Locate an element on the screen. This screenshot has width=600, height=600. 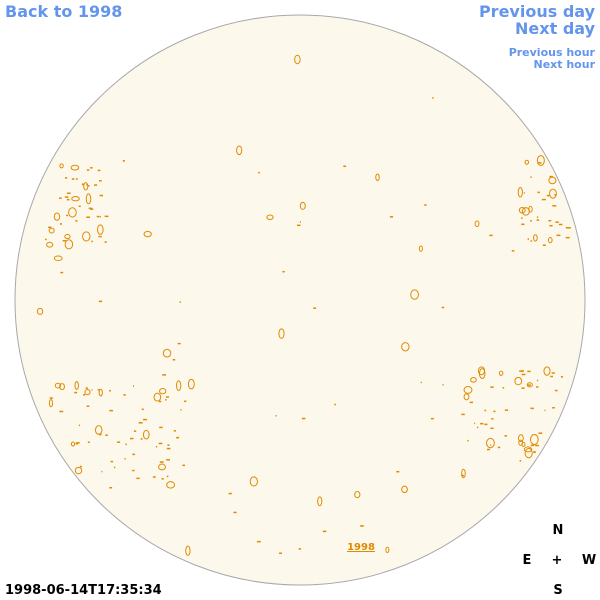
next-hour-link: Next hour is located at coordinates (565, 64).